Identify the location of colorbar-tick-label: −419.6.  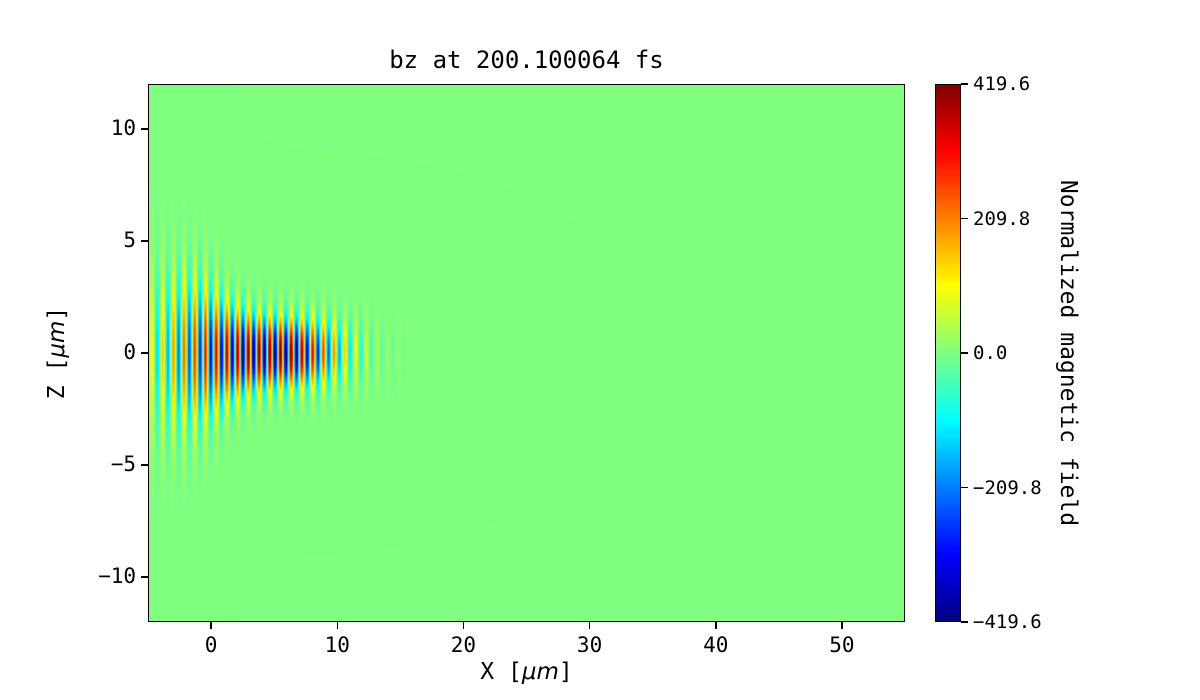
(1007, 622).